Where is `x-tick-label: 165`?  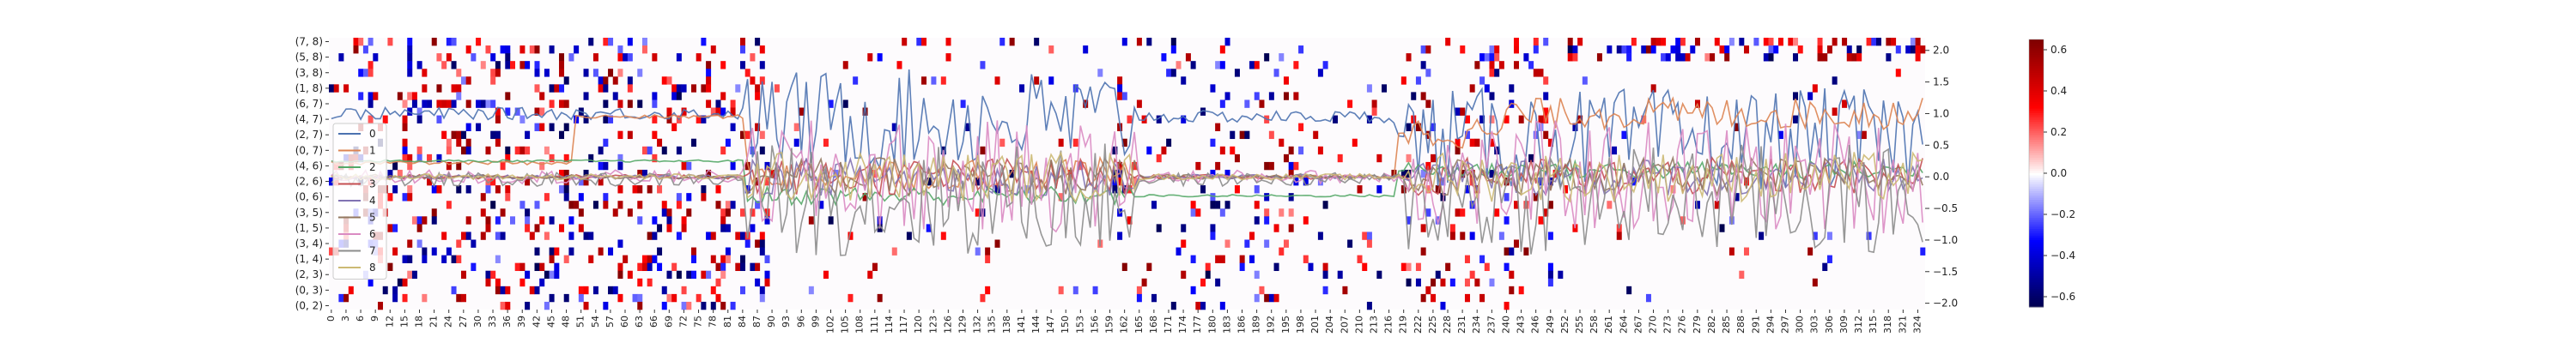 x-tick-label: 165 is located at coordinates (1139, 322).